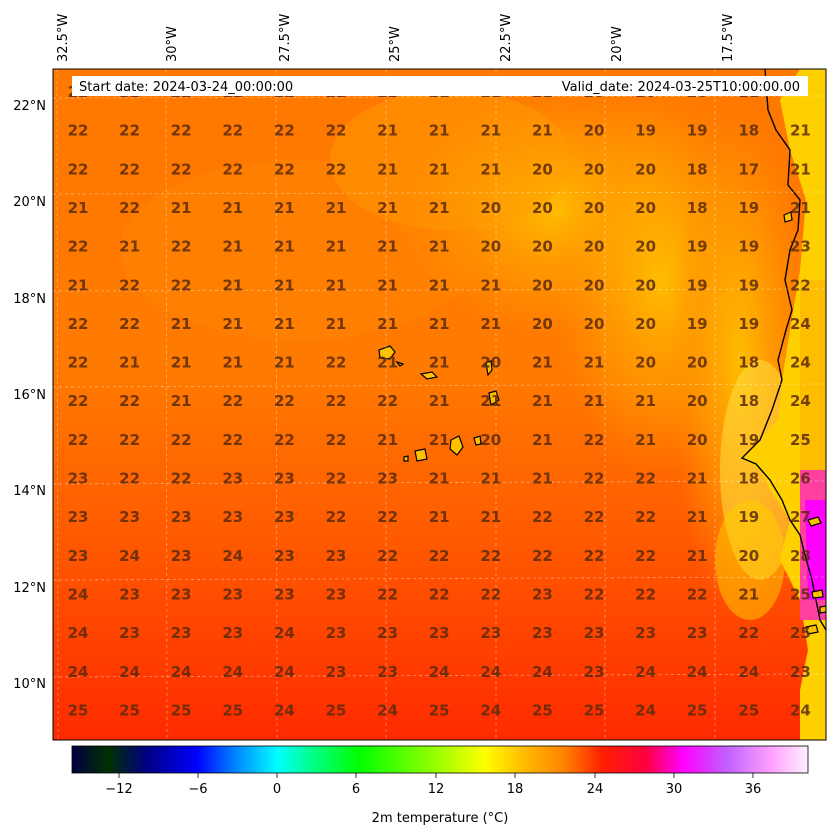 Image resolution: width=837 pixels, height=837 pixels. I want to click on colorbar-tick-label: 30, so click(674, 789).